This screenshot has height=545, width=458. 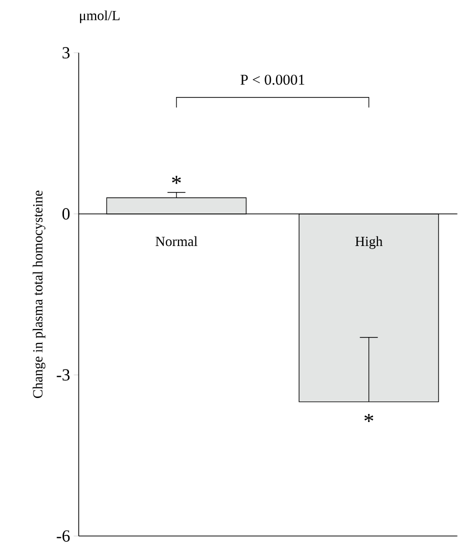 I want to click on x-tick-label: High, so click(x=369, y=242).